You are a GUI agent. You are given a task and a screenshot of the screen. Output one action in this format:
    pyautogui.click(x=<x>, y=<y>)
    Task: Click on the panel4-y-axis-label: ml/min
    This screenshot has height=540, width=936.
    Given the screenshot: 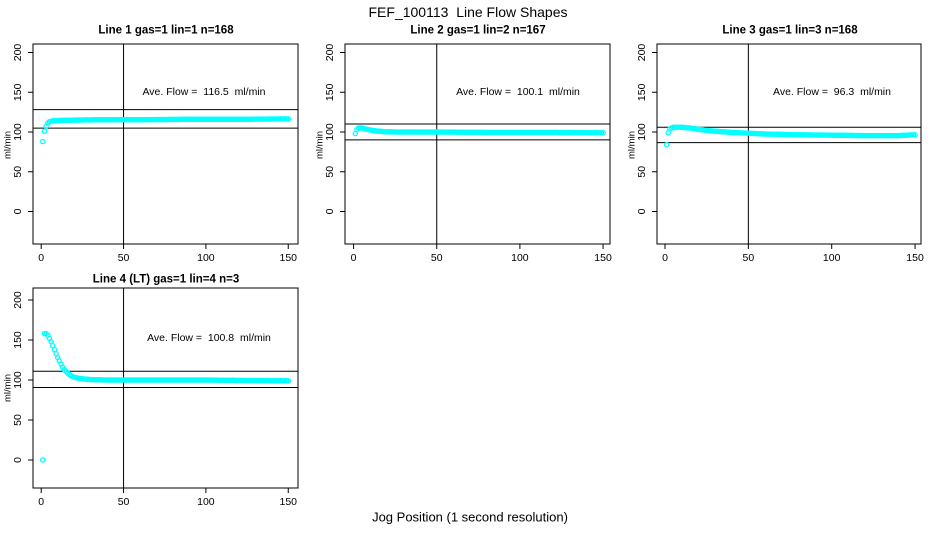 What is the action you would take?
    pyautogui.click(x=8, y=388)
    